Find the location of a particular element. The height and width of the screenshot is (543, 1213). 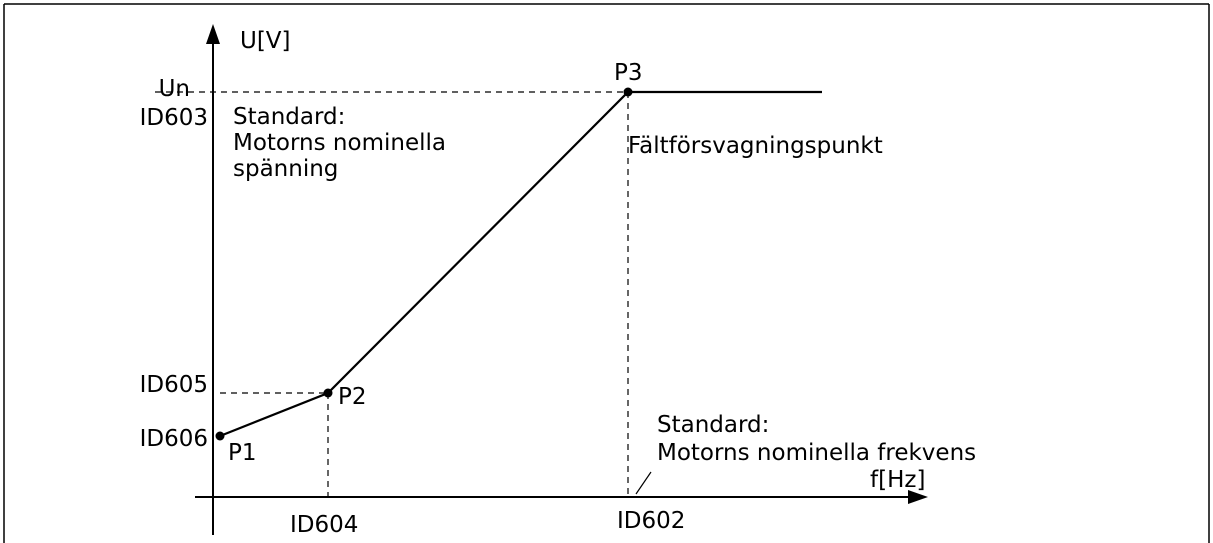

annotation: spänning is located at coordinates (285, 169).